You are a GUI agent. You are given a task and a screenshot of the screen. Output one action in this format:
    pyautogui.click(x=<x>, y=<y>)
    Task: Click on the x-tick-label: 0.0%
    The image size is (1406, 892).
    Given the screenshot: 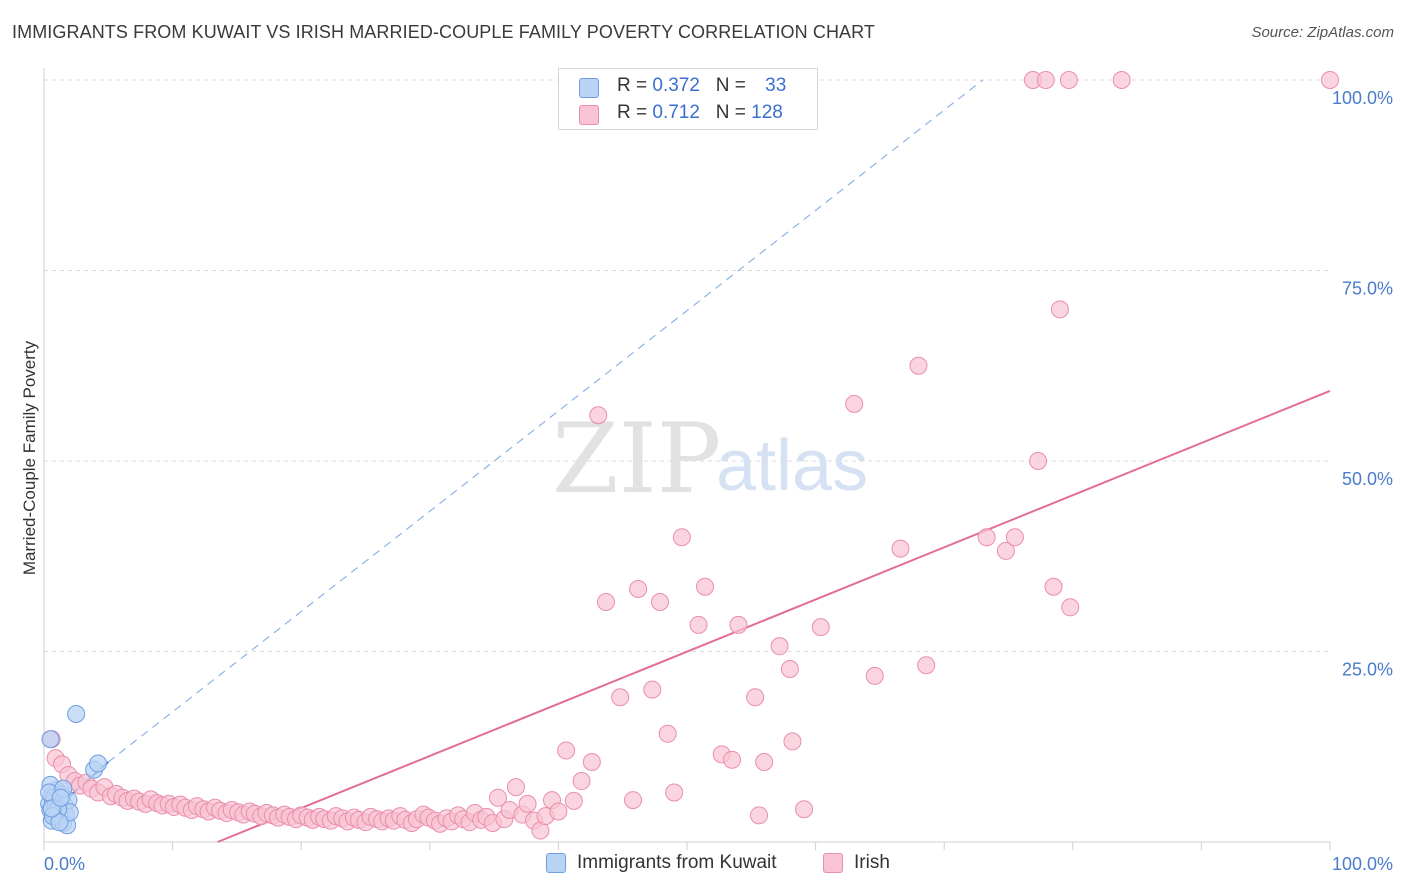 What is the action you would take?
    pyautogui.click(x=64, y=864)
    